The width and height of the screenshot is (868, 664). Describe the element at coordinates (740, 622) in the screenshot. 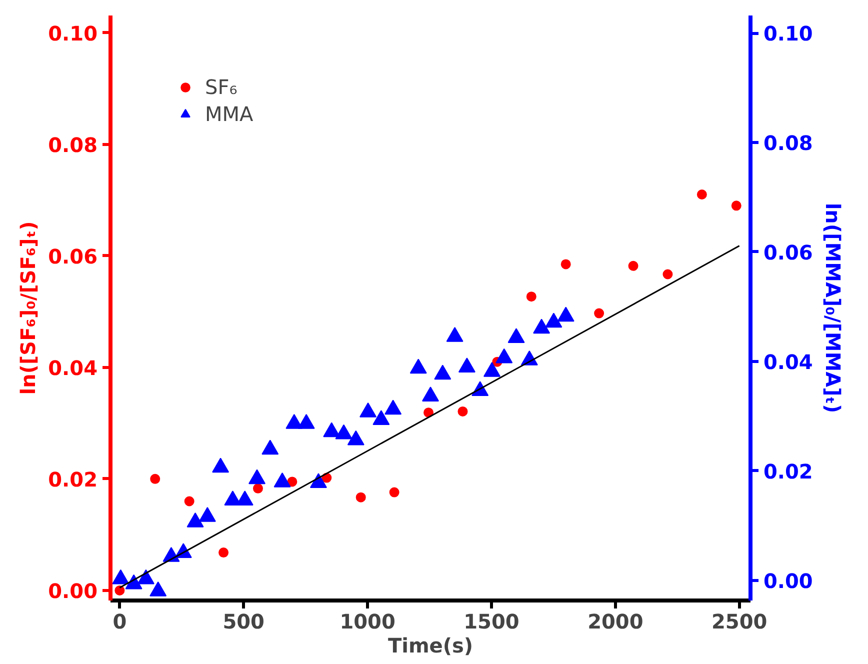

I see `x-tick-label: 2500` at that location.